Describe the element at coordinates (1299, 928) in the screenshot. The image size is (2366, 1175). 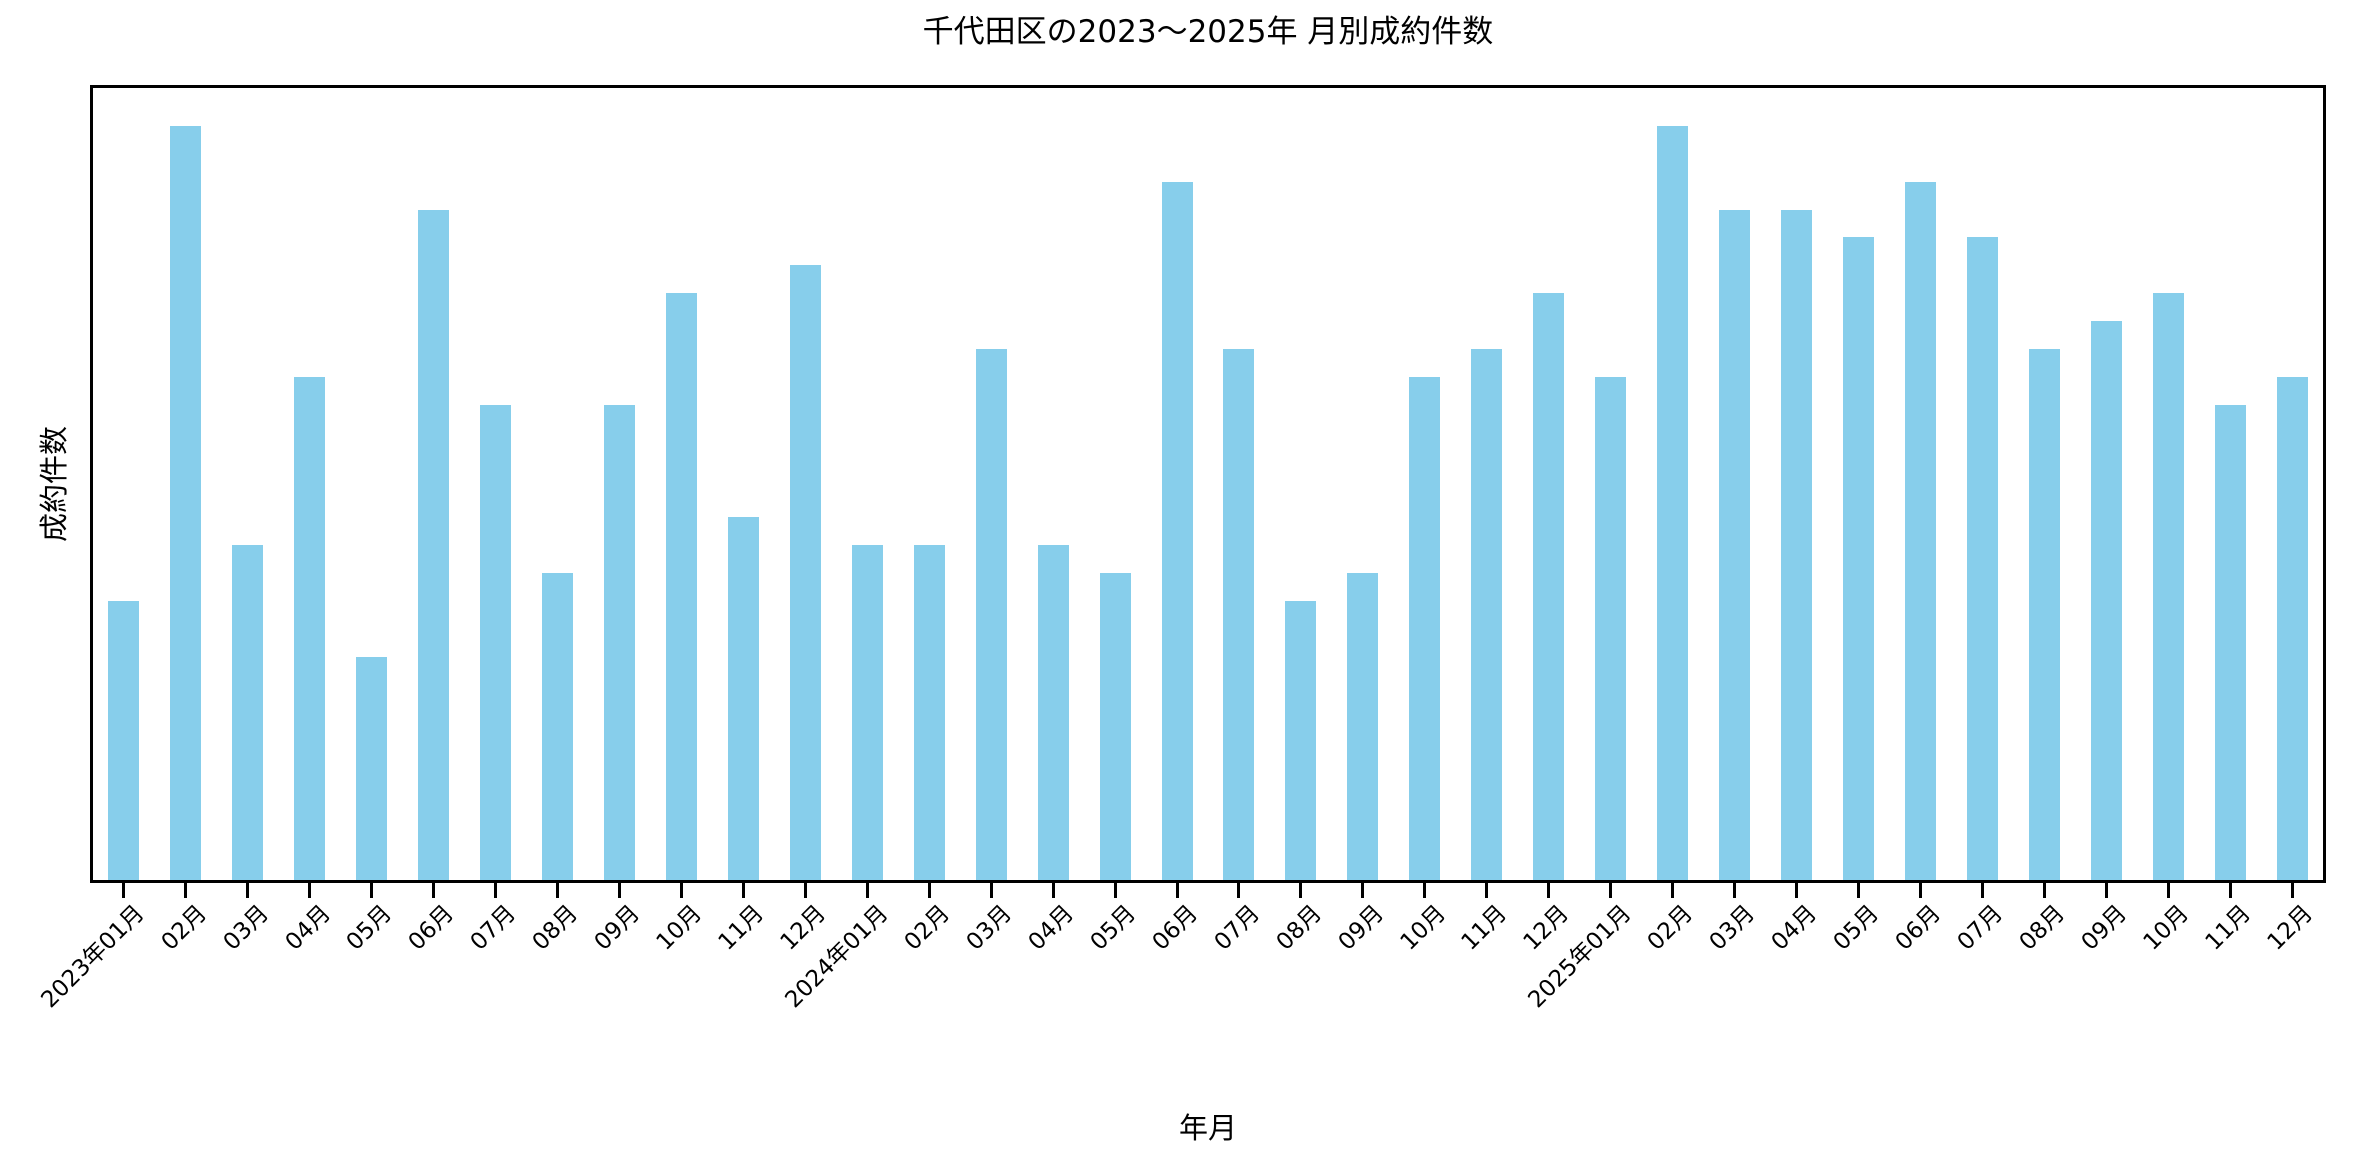
I see `x-tick-label: 08月` at that location.